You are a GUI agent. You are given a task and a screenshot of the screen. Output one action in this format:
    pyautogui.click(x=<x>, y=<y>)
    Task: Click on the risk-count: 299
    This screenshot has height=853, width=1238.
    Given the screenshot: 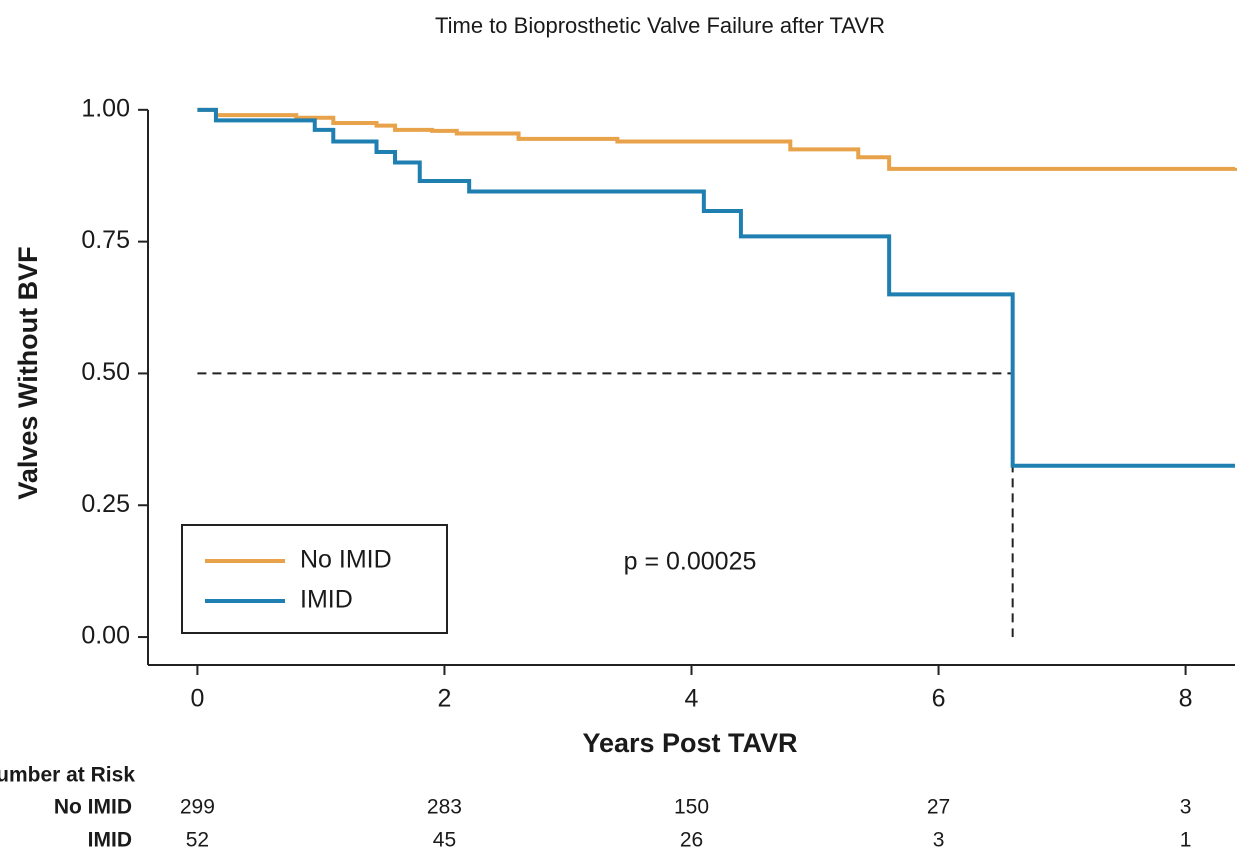 What is the action you would take?
    pyautogui.click(x=197, y=807)
    